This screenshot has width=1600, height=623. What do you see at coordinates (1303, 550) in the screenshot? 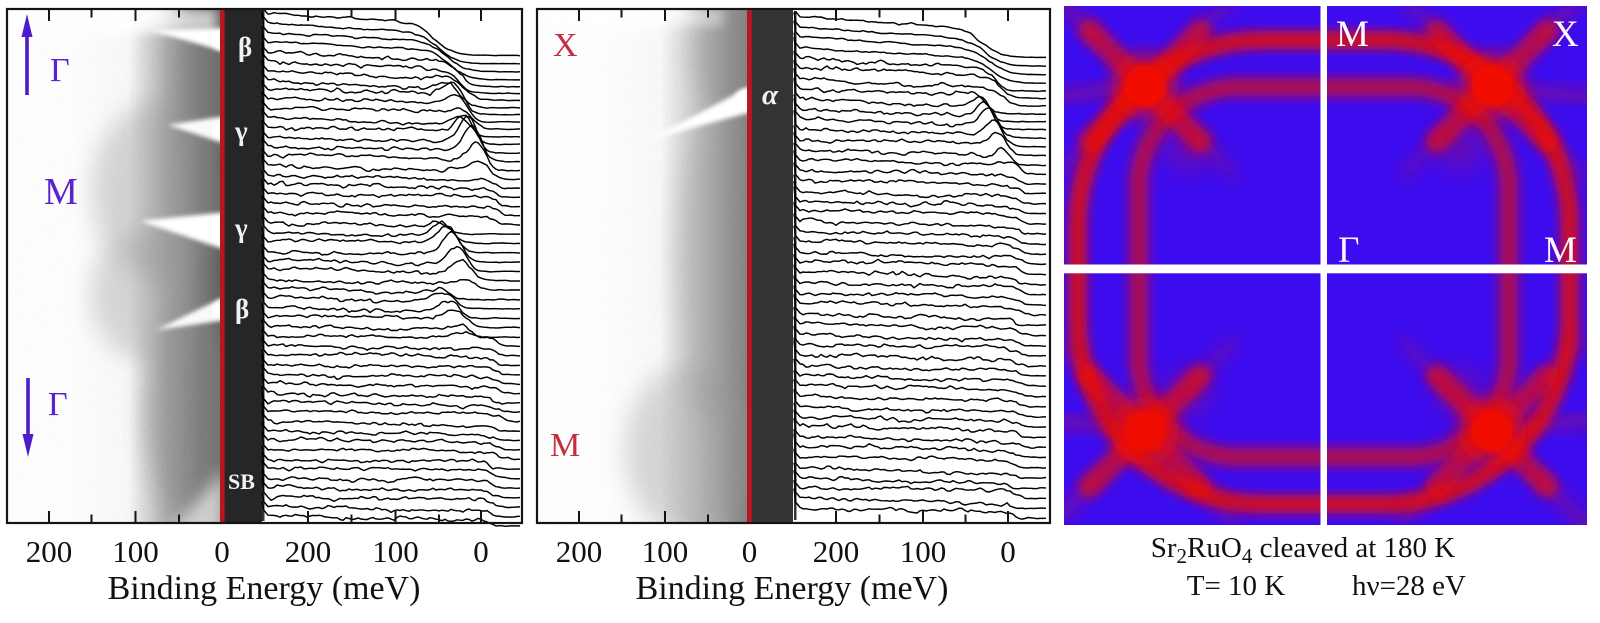
I see `svg-text: Sr2RuO4 cleaved at 180 K` at bounding box center [1303, 550].